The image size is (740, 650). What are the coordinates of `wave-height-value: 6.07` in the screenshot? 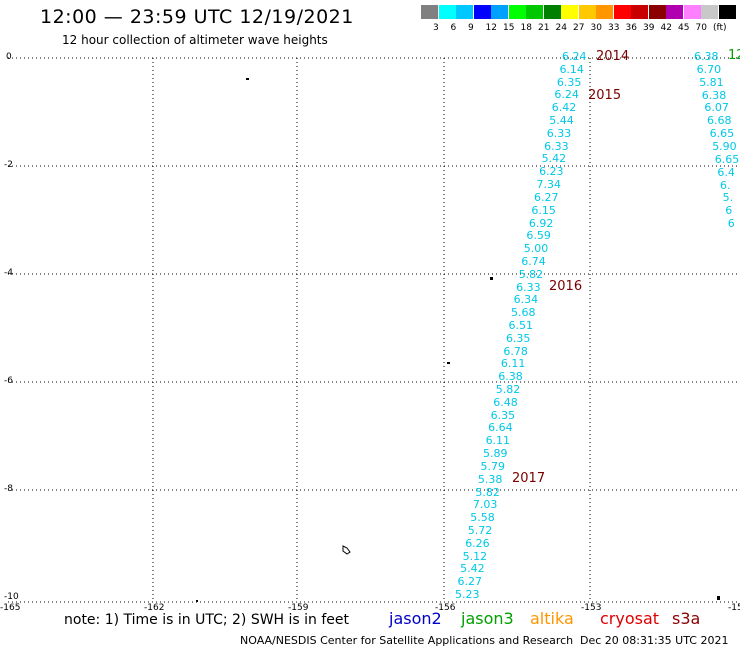 It's located at (716, 108).